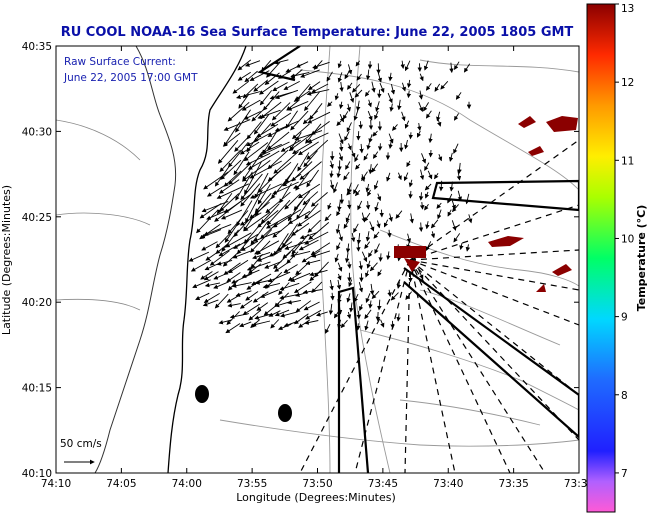 Image resolution: width=651 pixels, height=515 pixels. I want to click on y-tick-label: 40:20, so click(37, 303).